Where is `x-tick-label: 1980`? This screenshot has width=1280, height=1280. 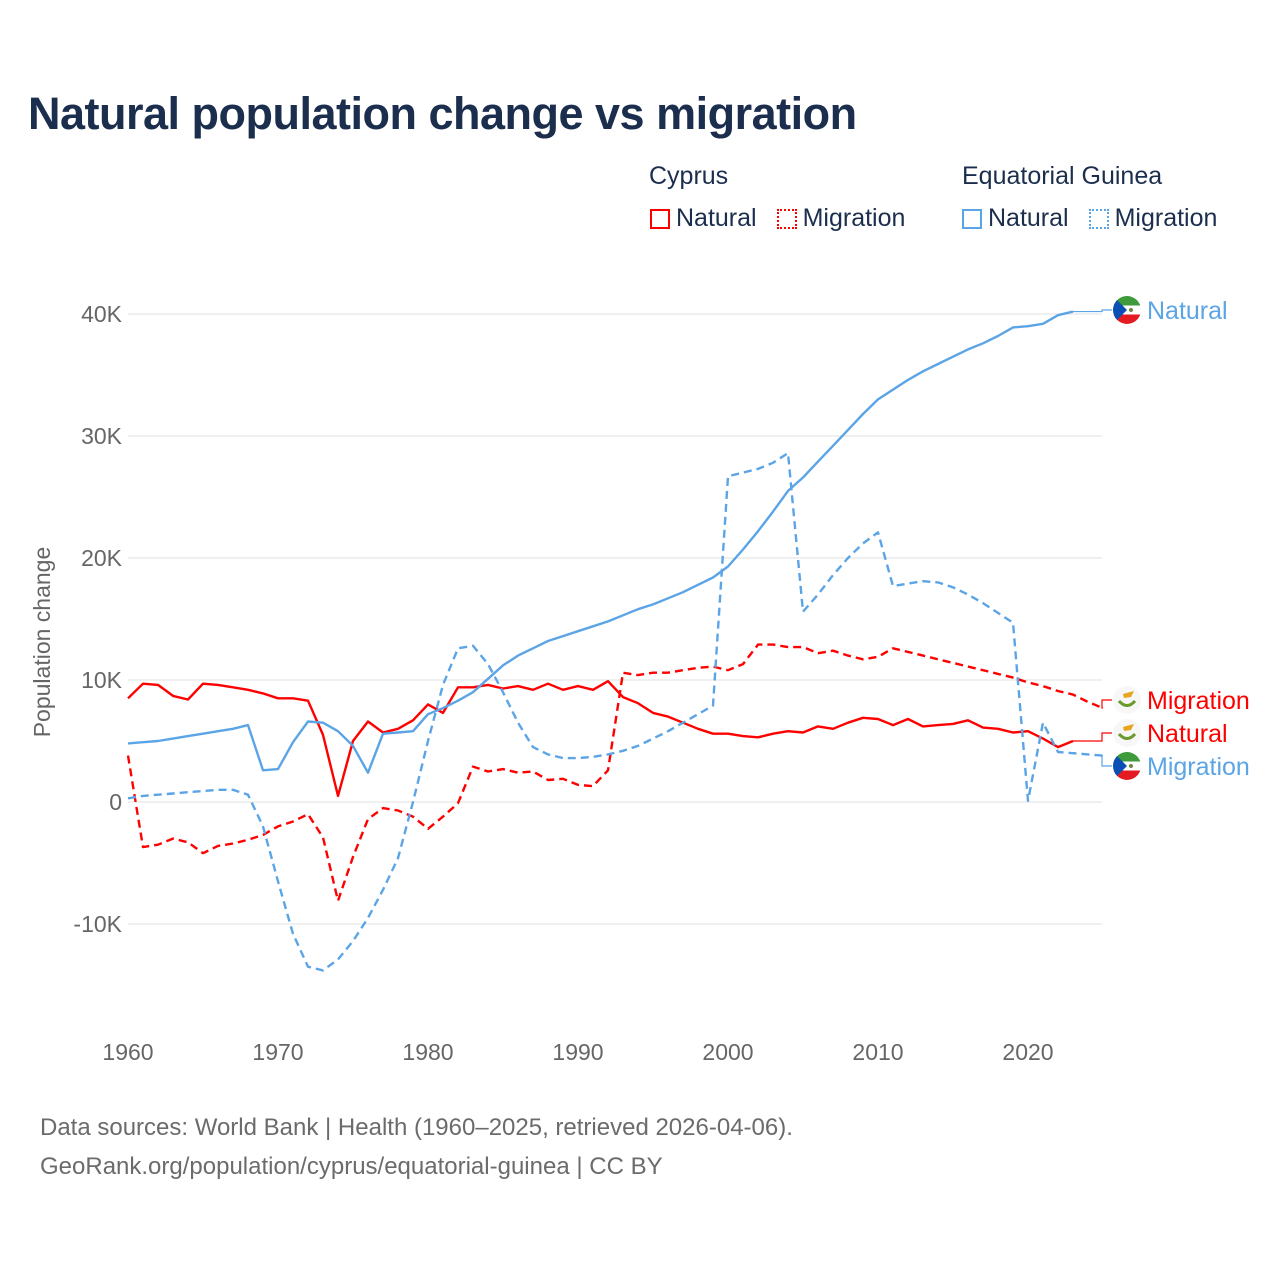 x-tick-label: 1980 is located at coordinates (427, 1052).